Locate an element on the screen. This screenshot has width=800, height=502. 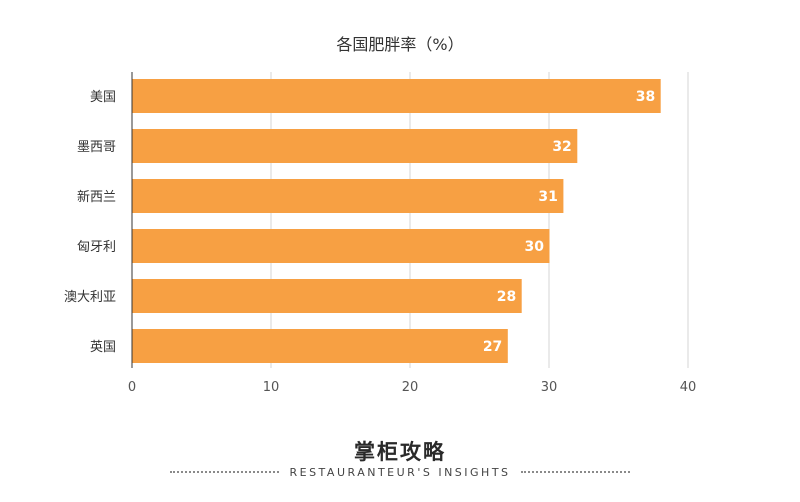
x-tick-label: 0 is located at coordinates (132, 387).